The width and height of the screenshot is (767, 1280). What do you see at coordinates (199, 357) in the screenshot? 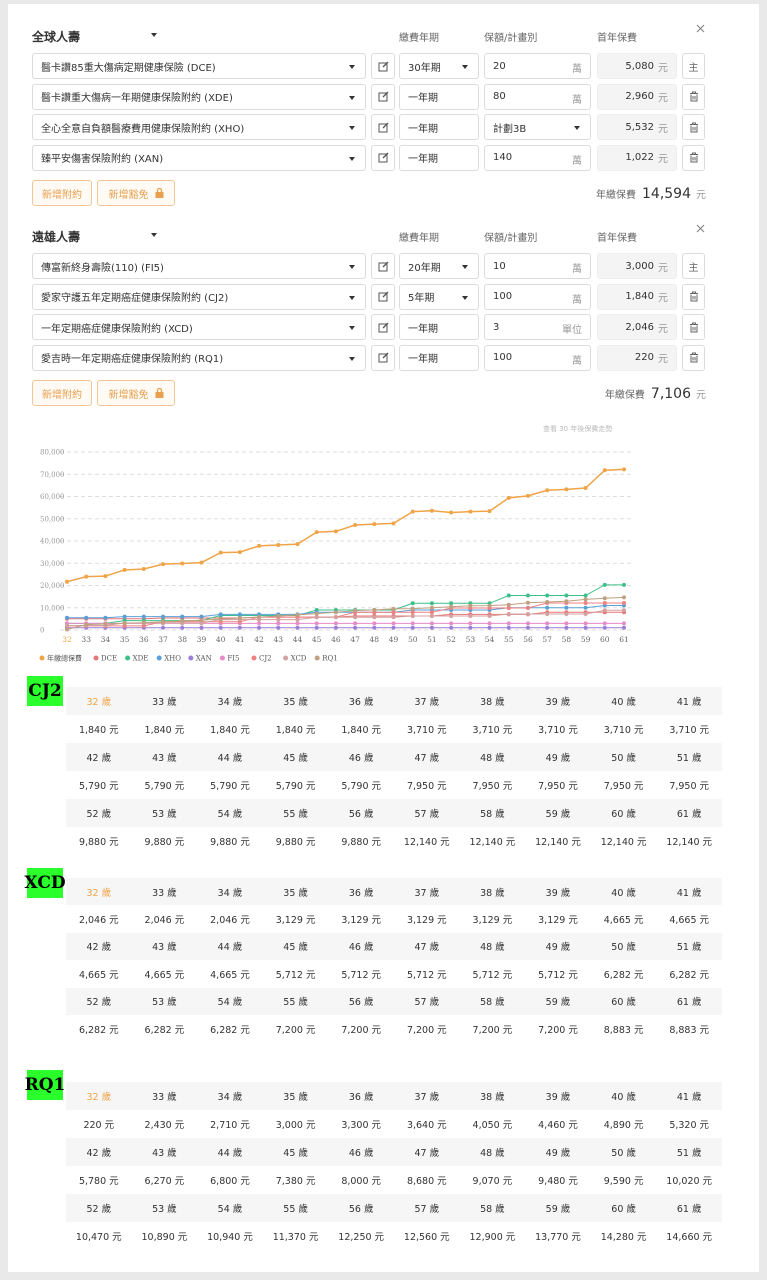
I see `product-select: 愛吉時一年定期癌症健康保險附約 (RQ1)` at bounding box center [199, 357].